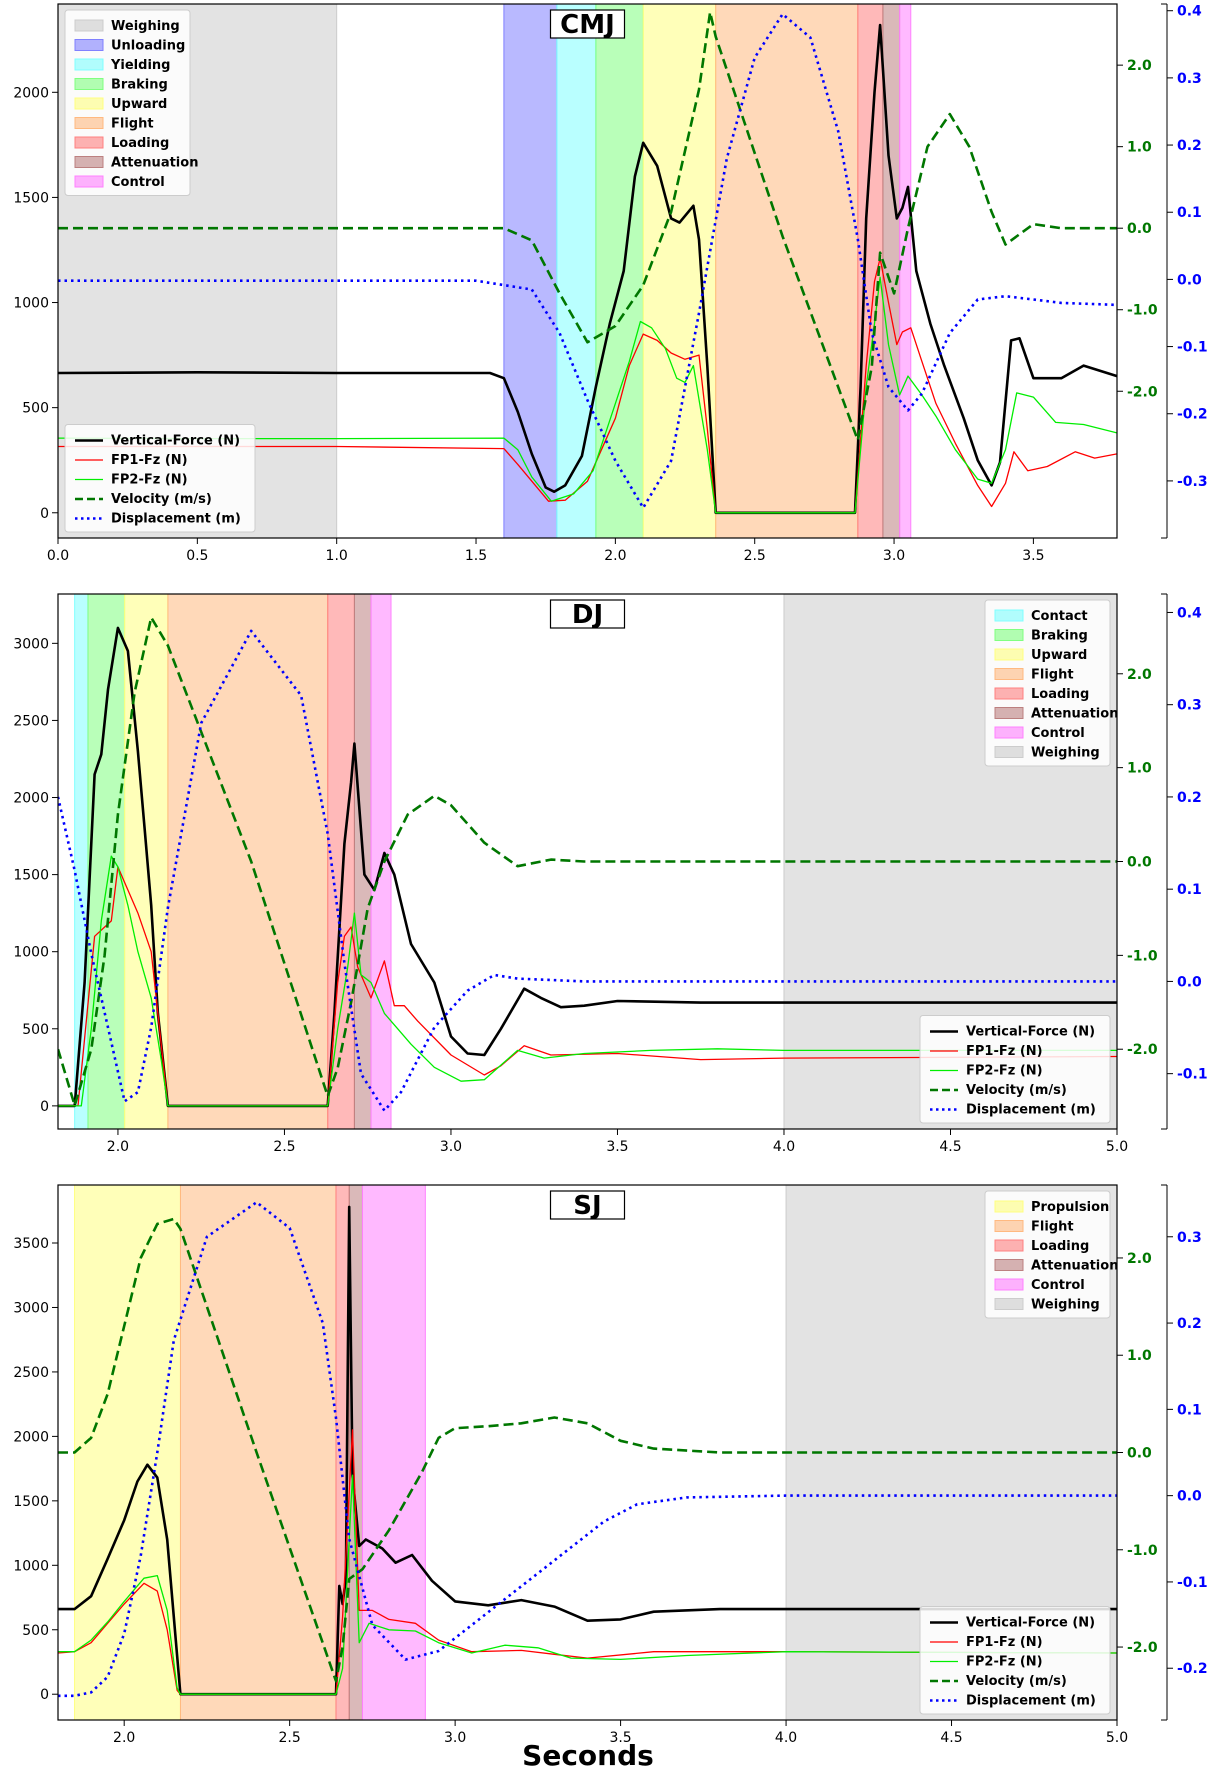 The width and height of the screenshot is (1220, 1777). What do you see at coordinates (786, 1738) in the screenshot?
I see `x-tick-label: 4.0` at bounding box center [786, 1738].